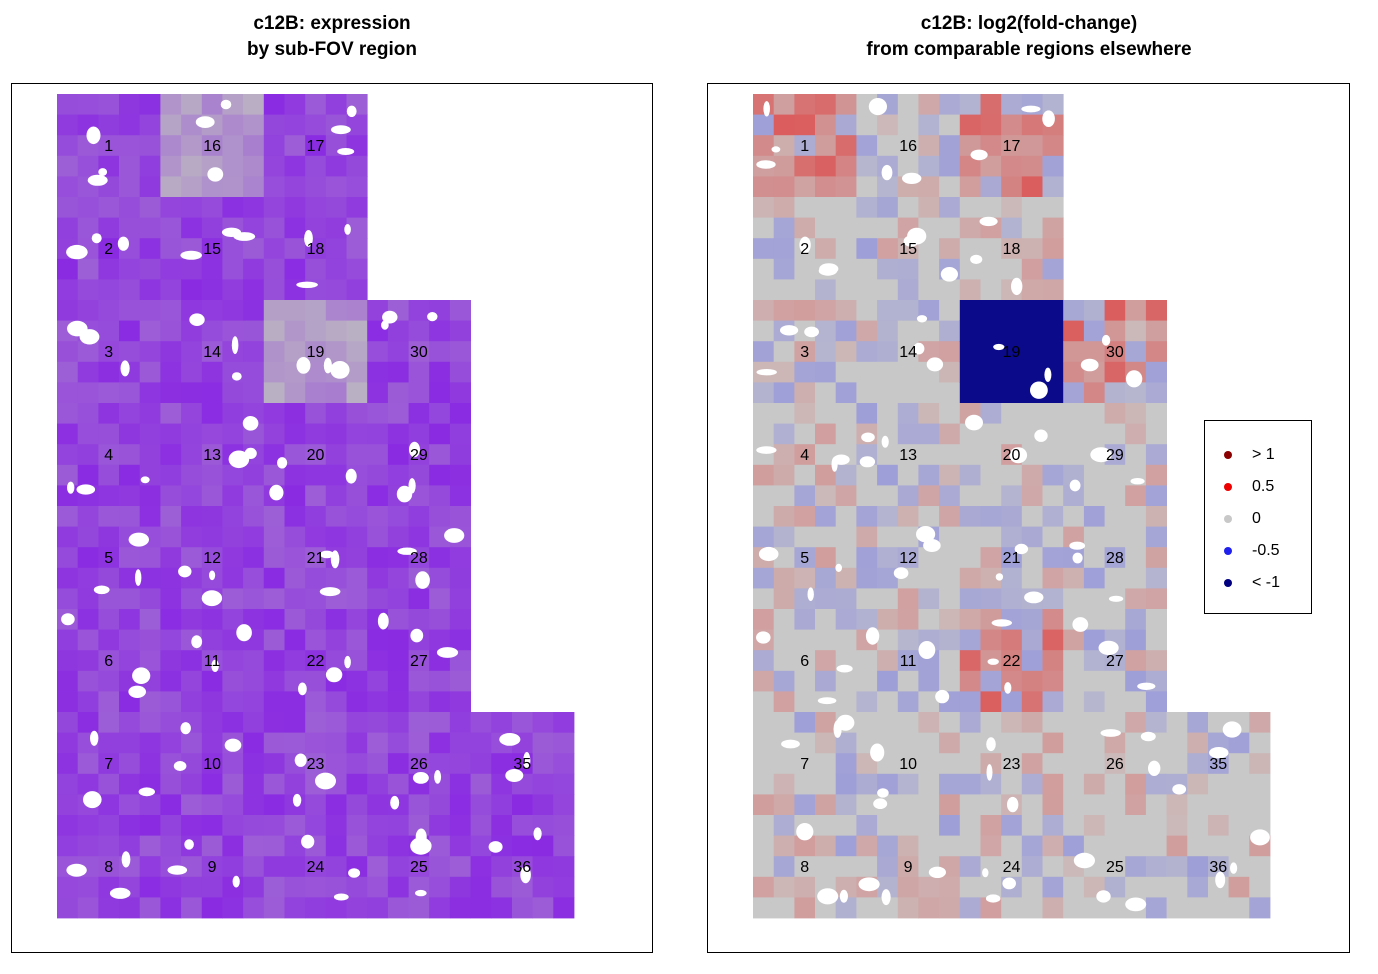 This screenshot has height=974, width=1378. Describe the element at coordinates (419, 558) in the screenshot. I see `region-label-28: 28` at that location.